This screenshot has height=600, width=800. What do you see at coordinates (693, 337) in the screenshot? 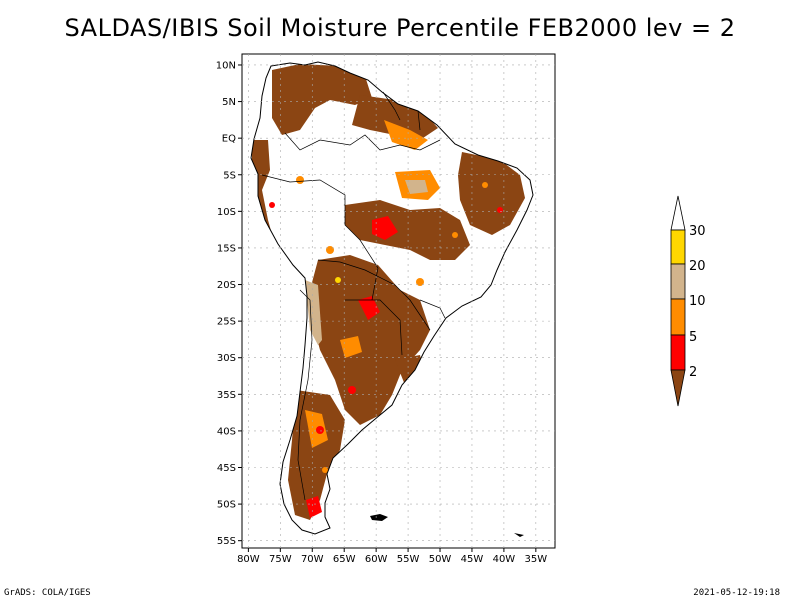
I see `colorbar-label-5: 5` at bounding box center [693, 337].